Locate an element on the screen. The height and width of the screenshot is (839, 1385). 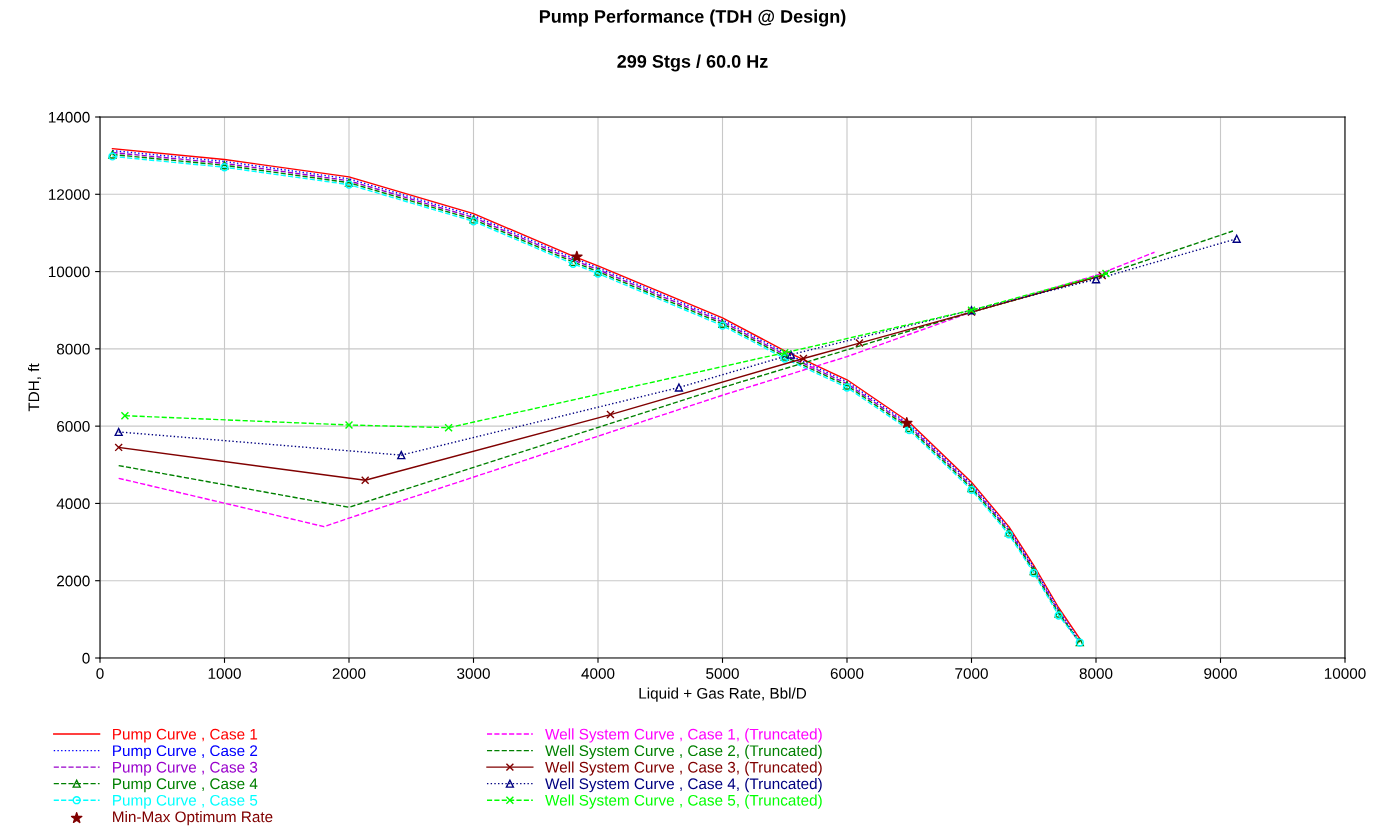
x-tick-label: 2000 is located at coordinates (349, 673).